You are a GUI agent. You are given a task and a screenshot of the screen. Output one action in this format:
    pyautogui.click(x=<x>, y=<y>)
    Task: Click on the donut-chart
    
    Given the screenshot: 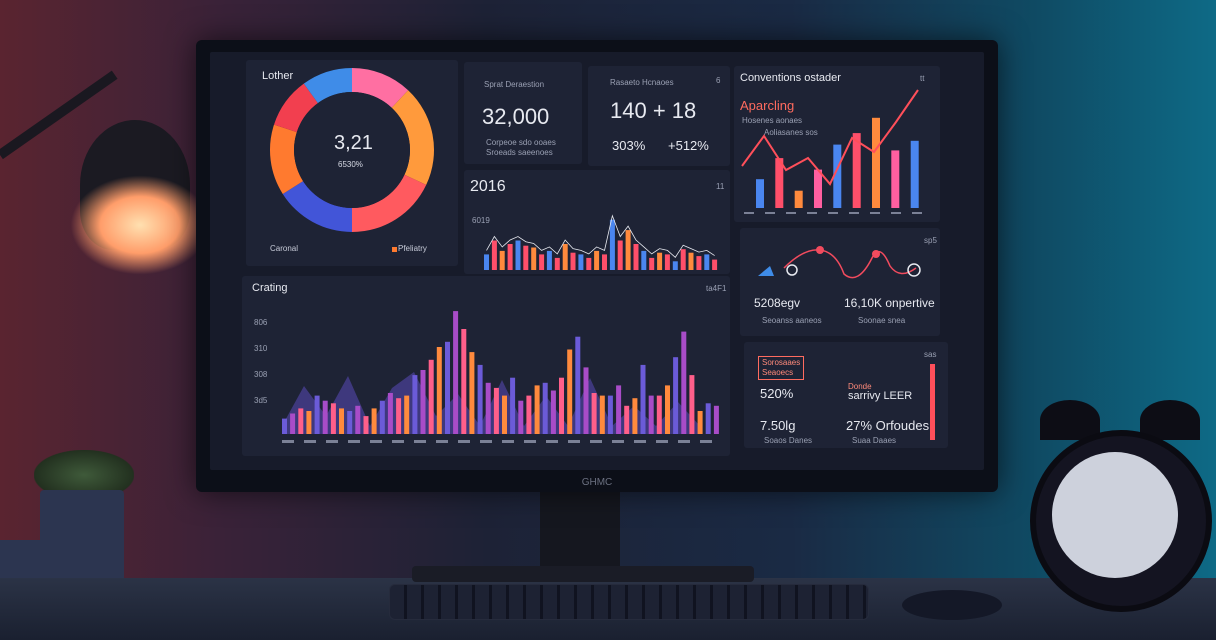 What is the action you would take?
    pyautogui.click(x=352, y=160)
    